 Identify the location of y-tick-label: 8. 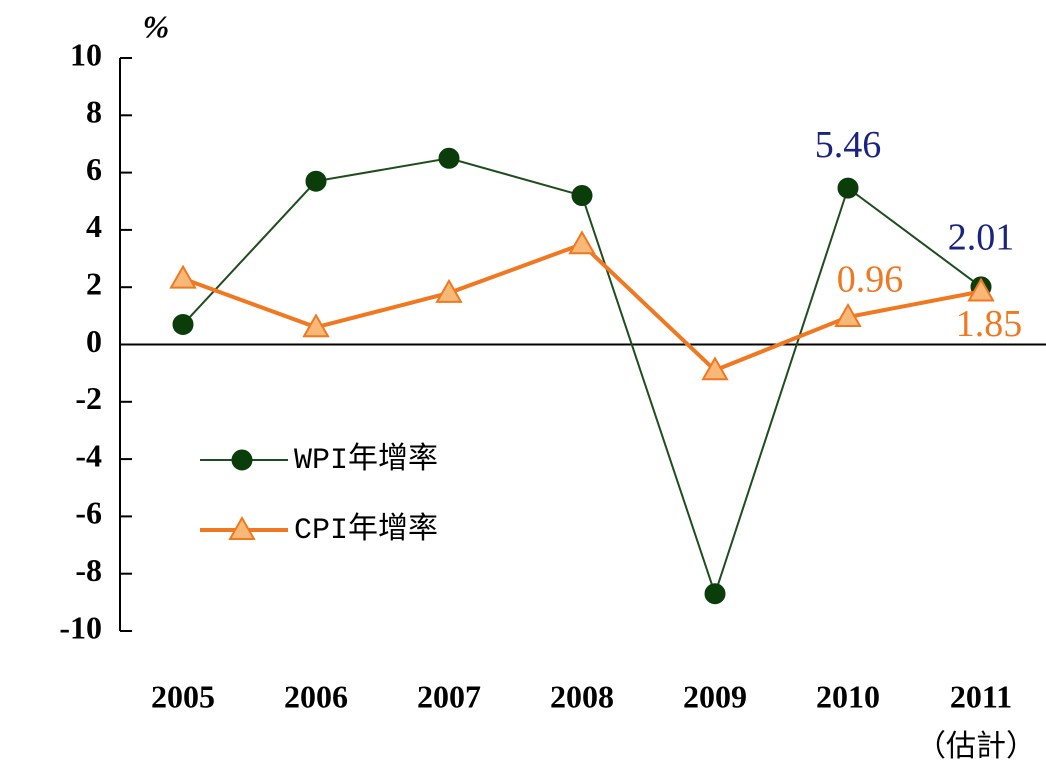
(94, 112).